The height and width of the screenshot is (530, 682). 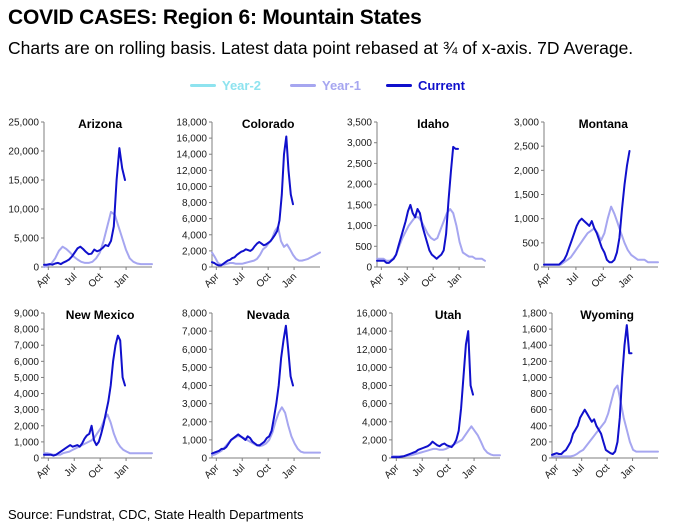 I want to click on legend-item-current: Current, so click(x=425, y=85).